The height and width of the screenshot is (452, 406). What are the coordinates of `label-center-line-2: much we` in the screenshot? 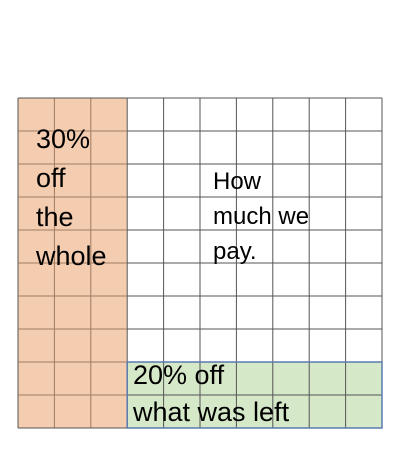 It's located at (261, 216).